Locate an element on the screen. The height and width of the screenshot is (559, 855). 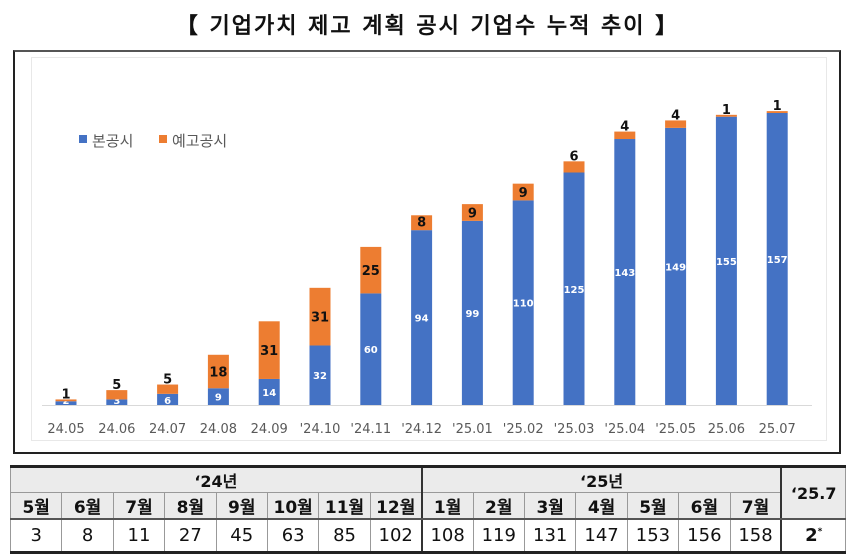
data-label-preliminary-5: 31 is located at coordinates (320, 318).